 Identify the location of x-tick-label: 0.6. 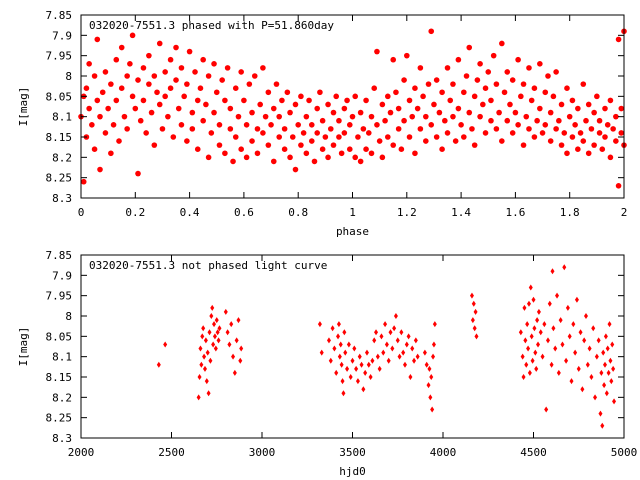
(244, 212).